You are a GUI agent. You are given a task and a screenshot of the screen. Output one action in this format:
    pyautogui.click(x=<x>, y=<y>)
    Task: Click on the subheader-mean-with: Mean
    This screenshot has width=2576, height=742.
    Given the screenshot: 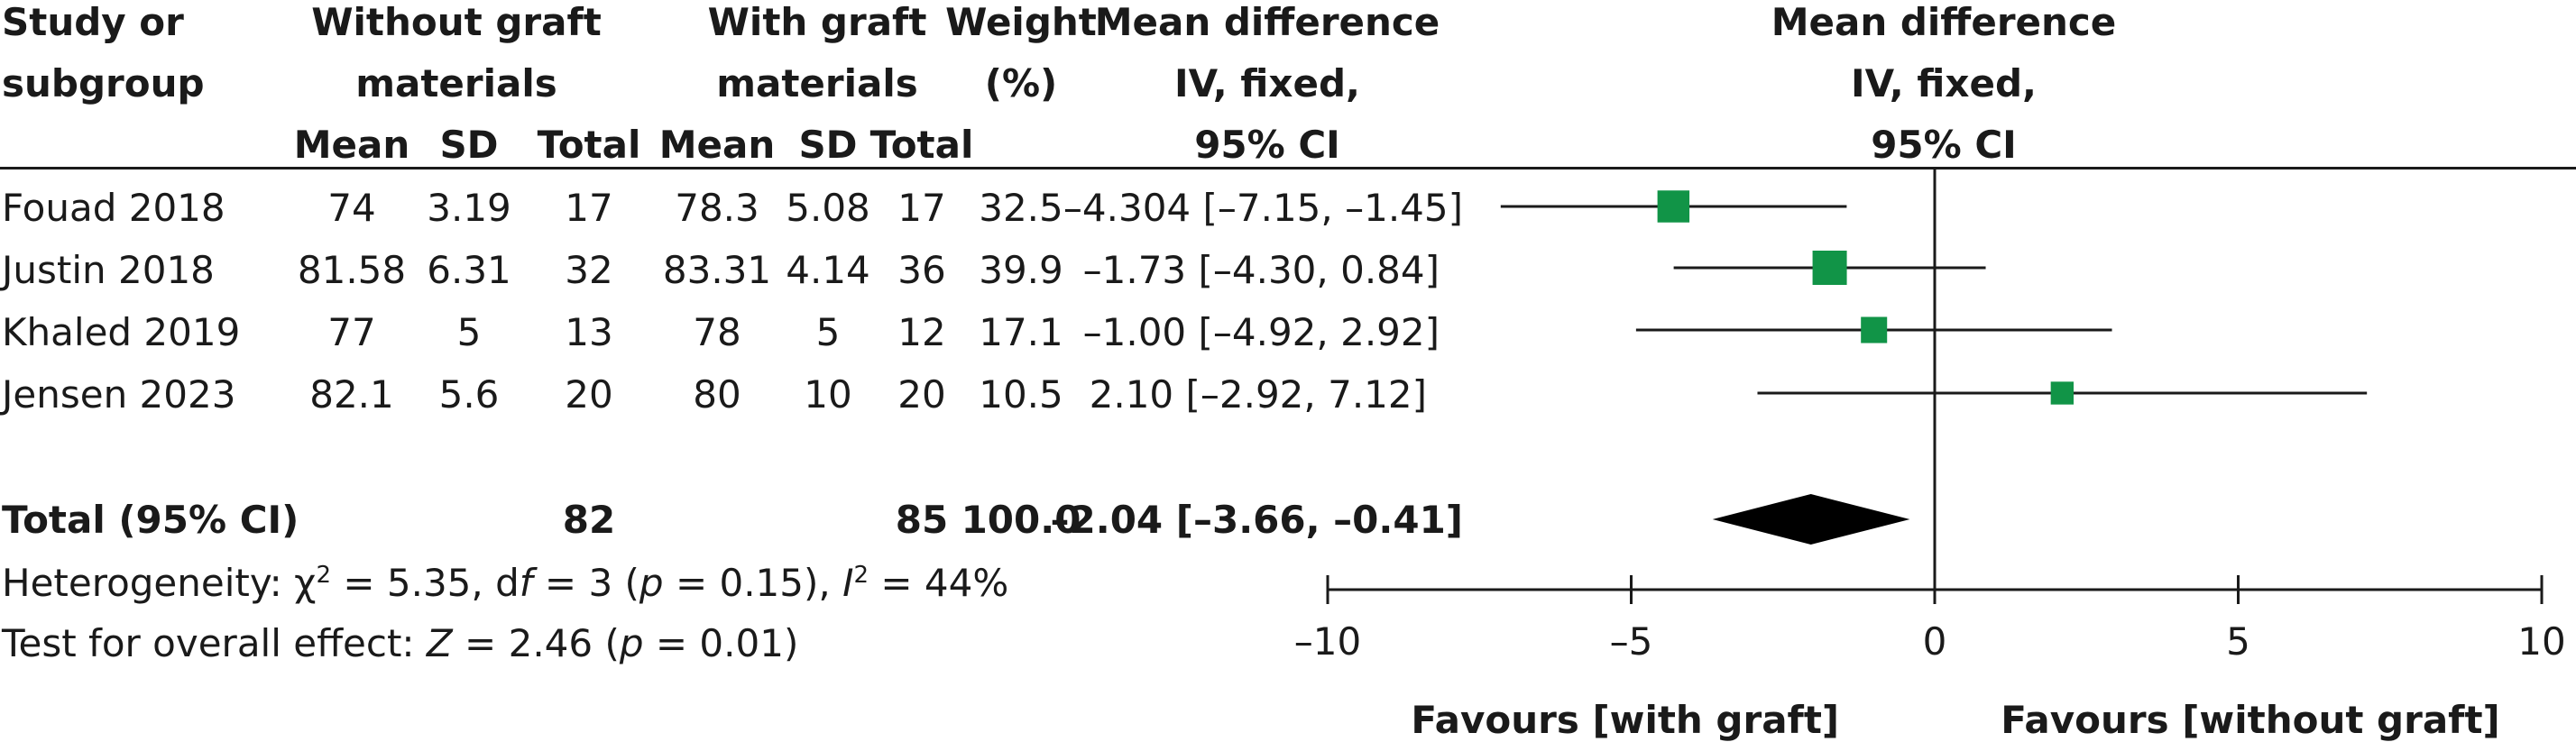 What is the action you would take?
    pyautogui.click(x=717, y=145)
    